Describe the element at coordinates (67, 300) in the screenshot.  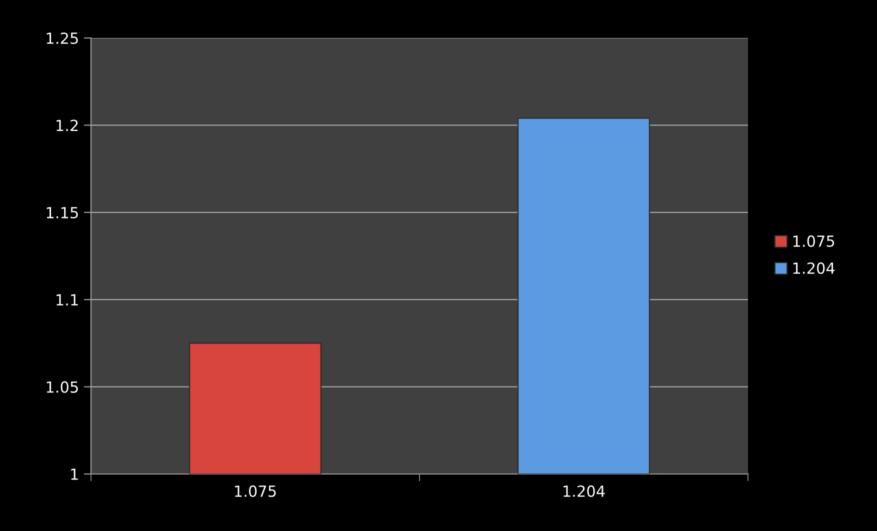
I see `y-tick-label: 1.1` at that location.